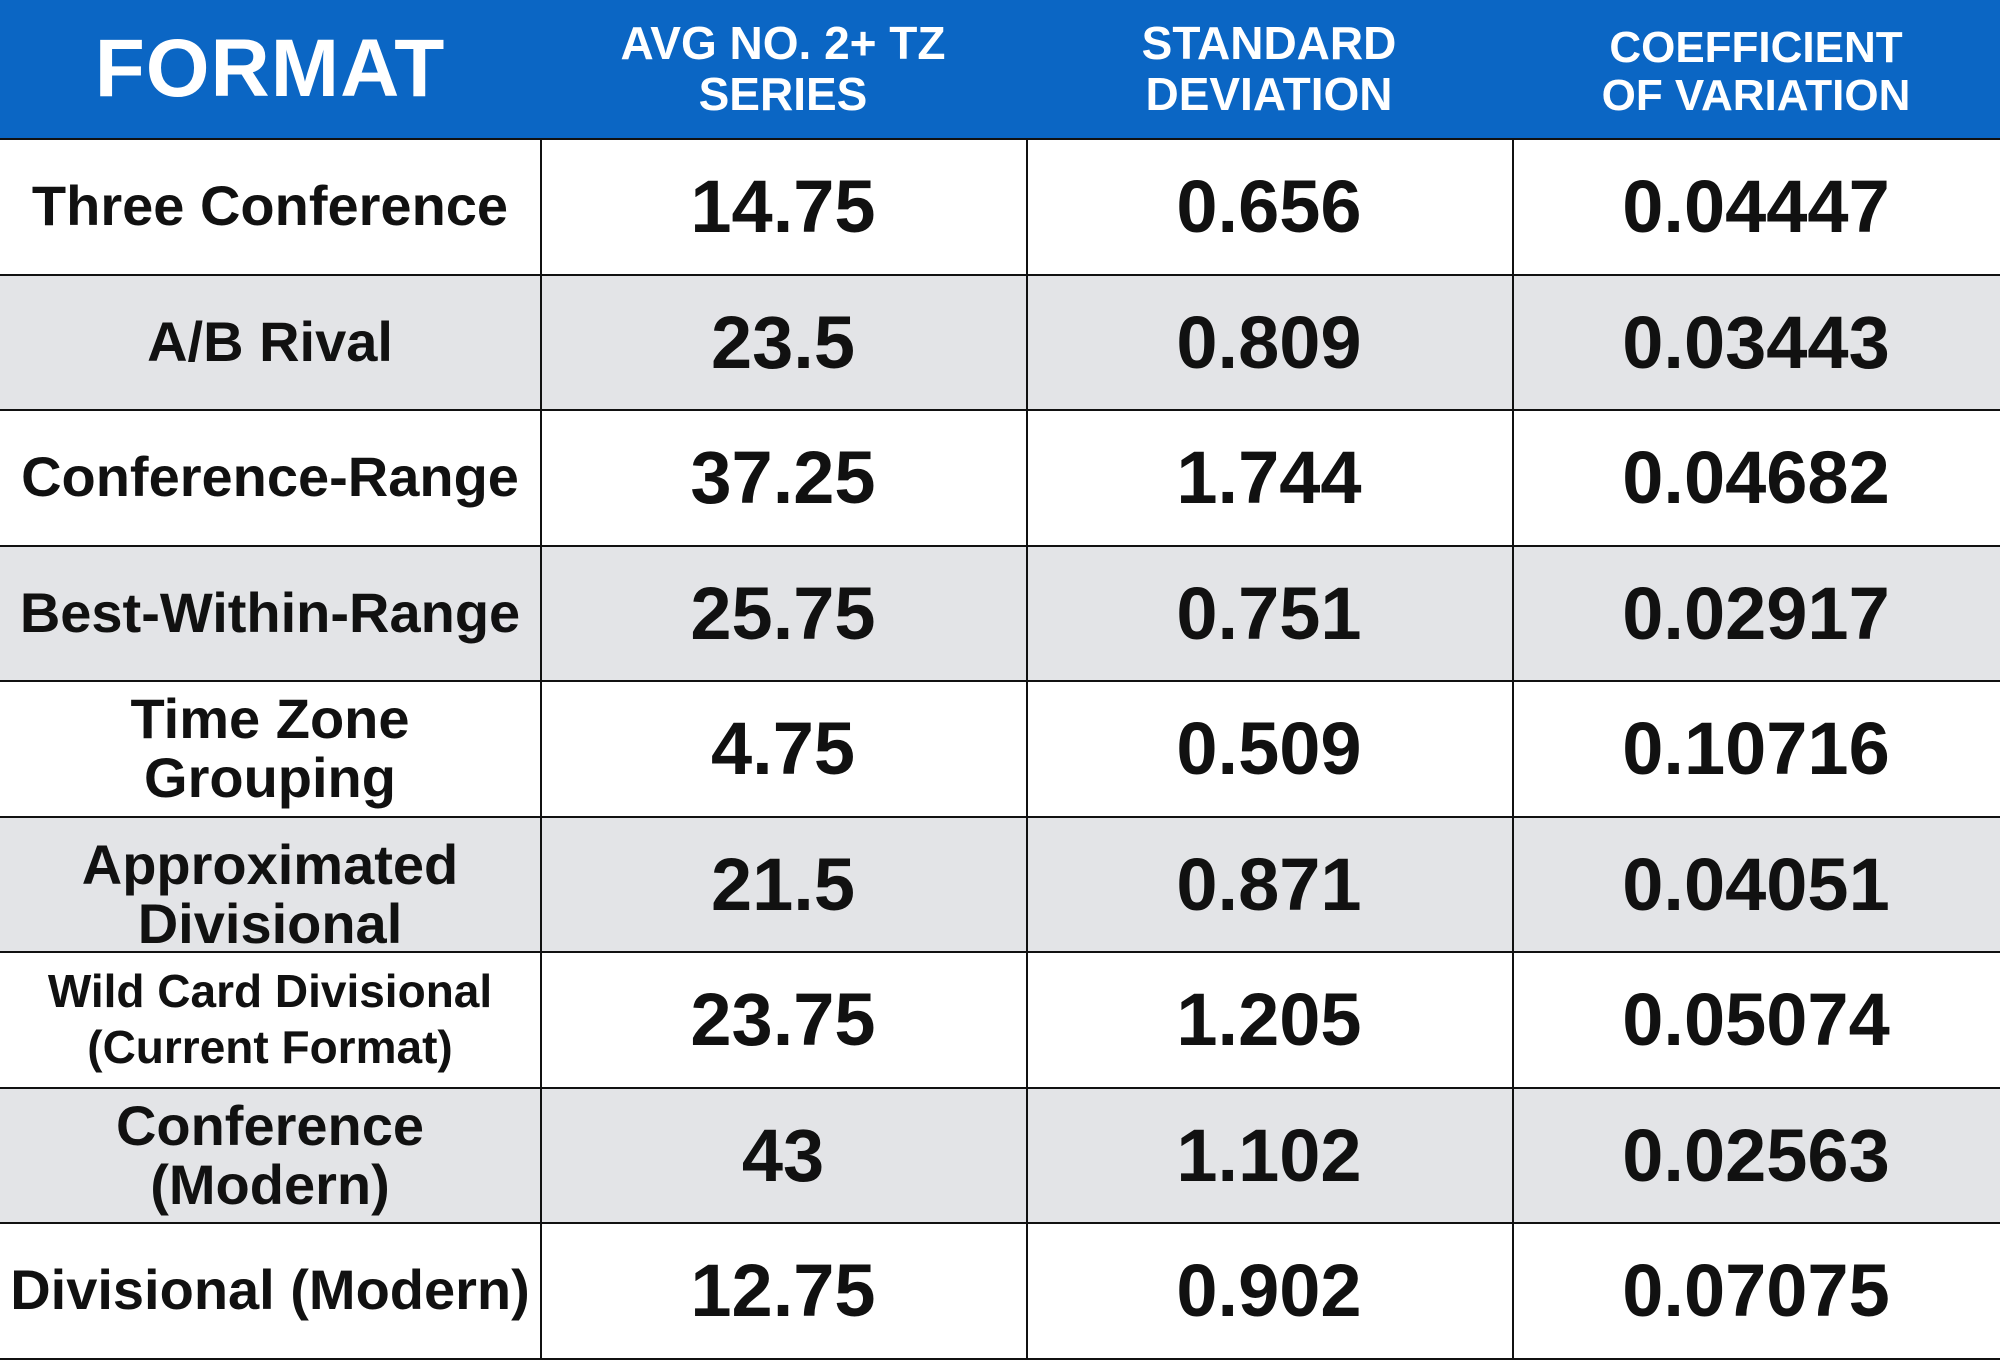 The height and width of the screenshot is (1366, 2000). Describe the element at coordinates (1269, 477) in the screenshot. I see `cell-standard-deviation: 1.744` at that location.